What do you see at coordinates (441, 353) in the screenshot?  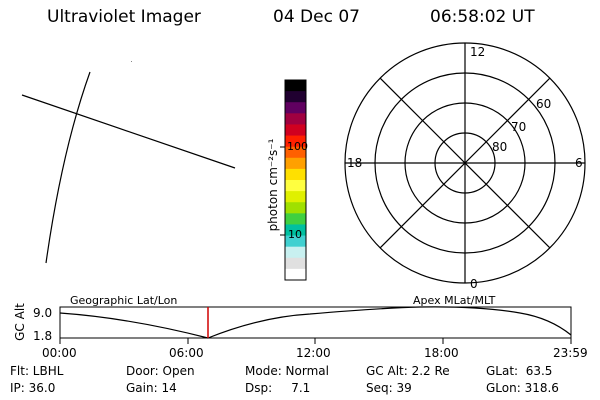 I see `timeline-xtick-1800: 18:00` at bounding box center [441, 353].